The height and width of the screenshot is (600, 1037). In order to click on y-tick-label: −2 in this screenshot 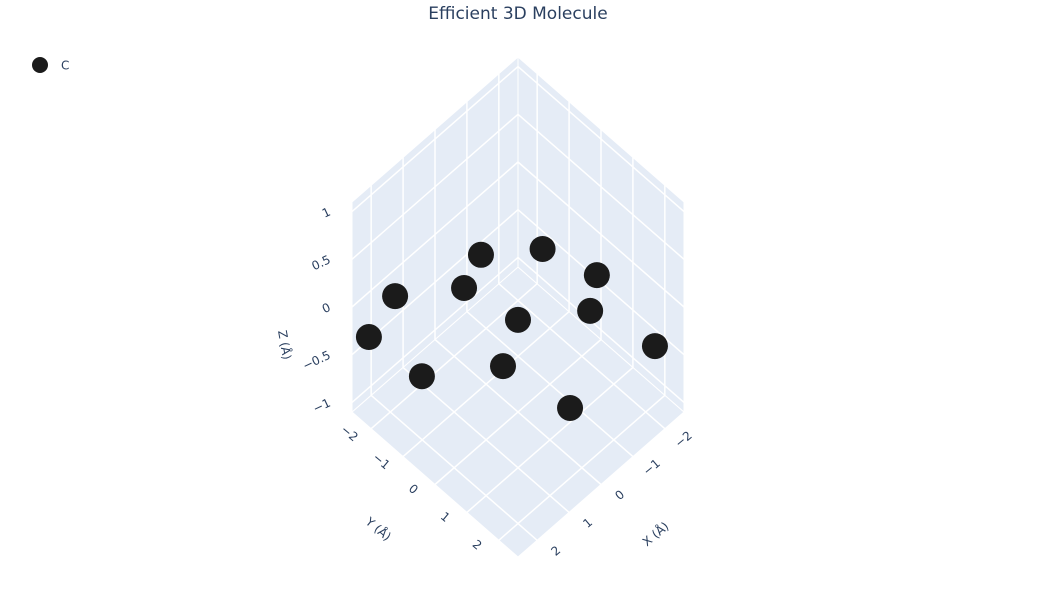, I will do `click(349, 433)`.